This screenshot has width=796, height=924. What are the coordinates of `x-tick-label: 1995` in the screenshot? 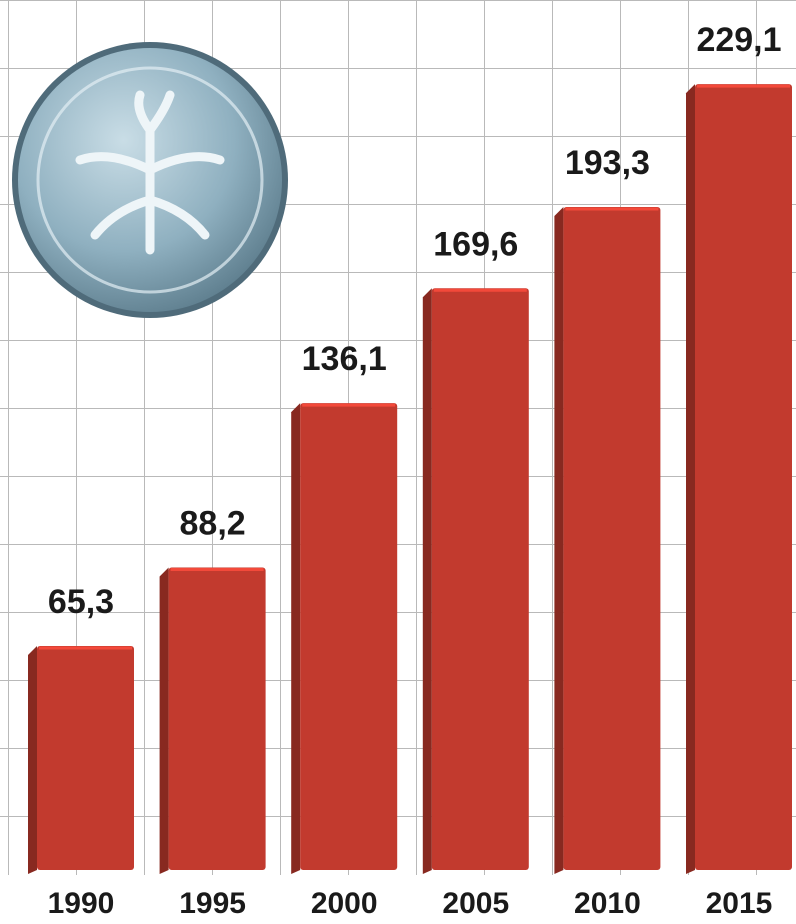 It's located at (212, 903).